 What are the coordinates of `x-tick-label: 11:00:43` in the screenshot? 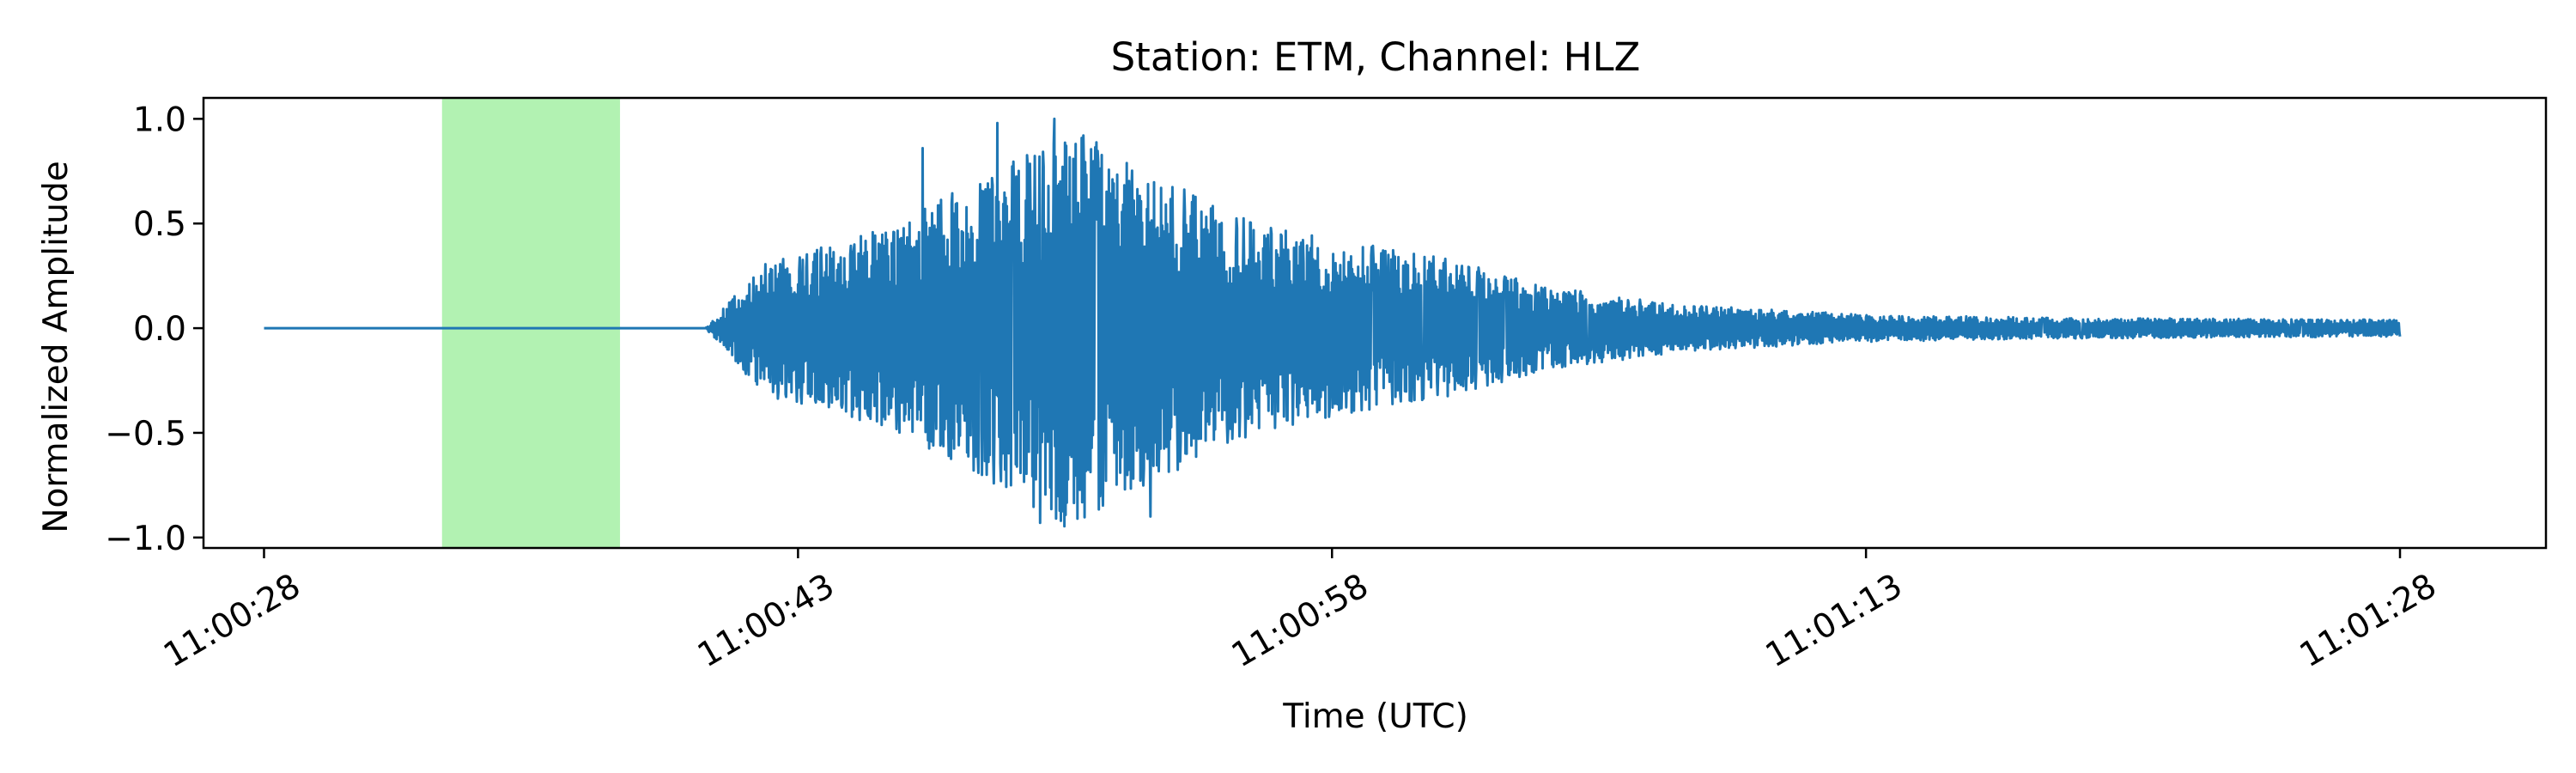 It's located at (766, 621).